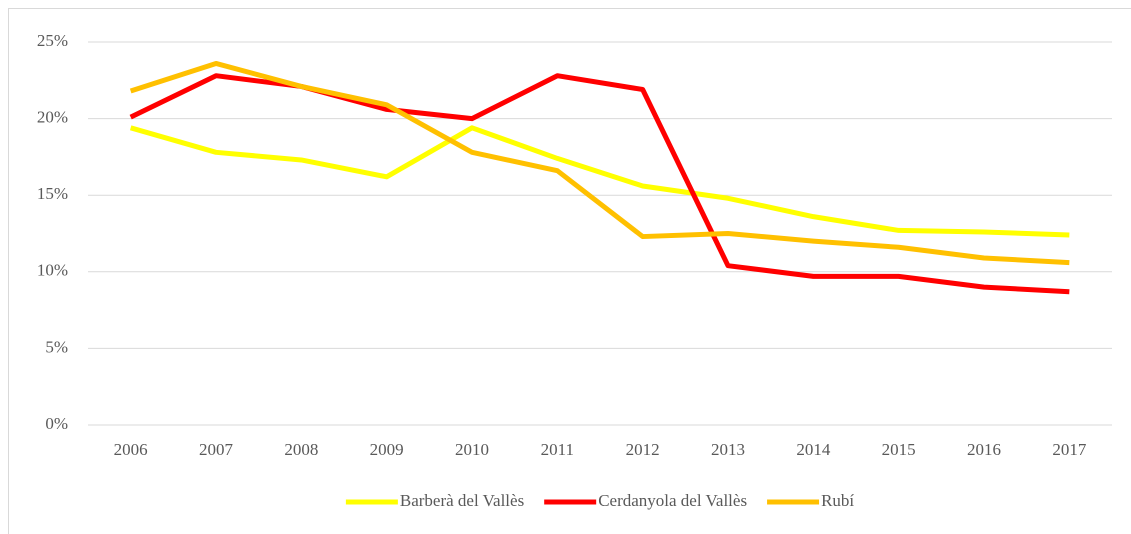 The height and width of the screenshot is (534, 1131). What do you see at coordinates (557, 449) in the screenshot?
I see `x-tick-label: 2011` at bounding box center [557, 449].